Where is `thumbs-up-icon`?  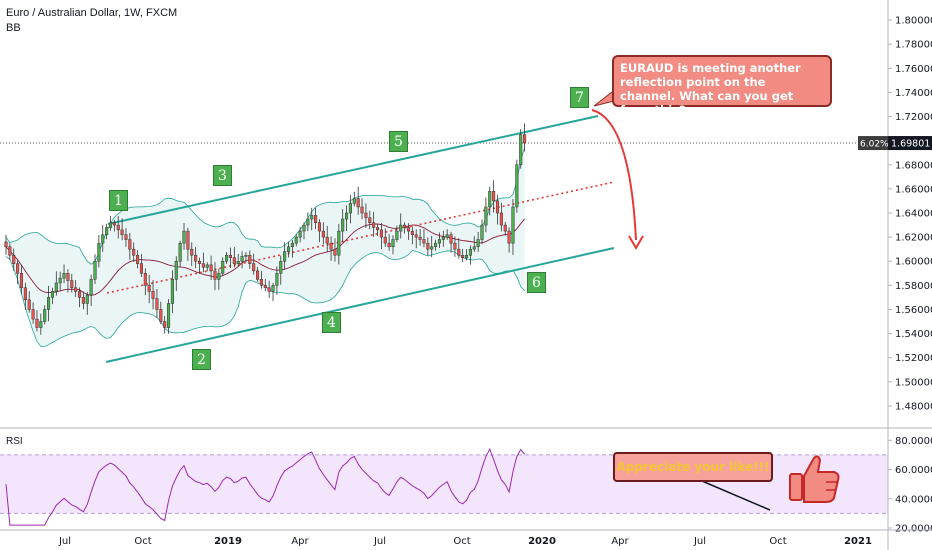 thumbs-up-icon is located at coordinates (814, 479).